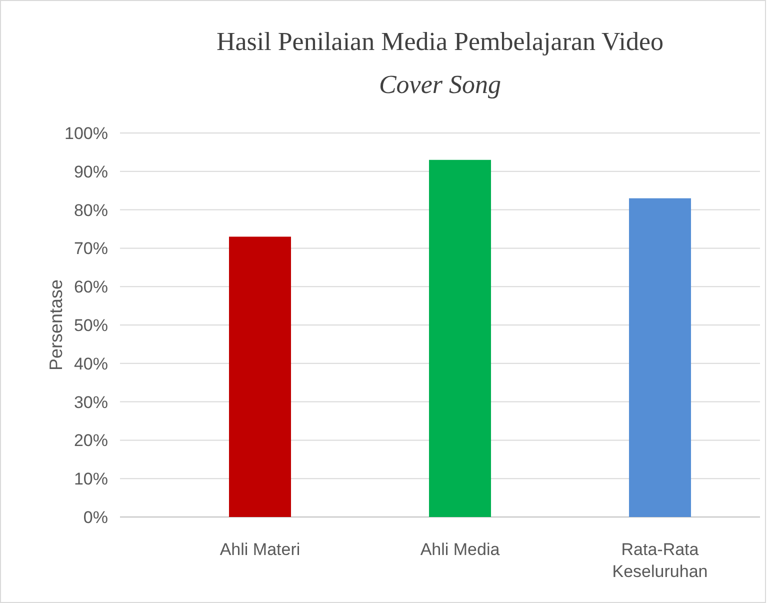 Image resolution: width=777 pixels, height=603 pixels. What do you see at coordinates (91, 287) in the screenshot?
I see `y-tick-label: 60%` at bounding box center [91, 287].